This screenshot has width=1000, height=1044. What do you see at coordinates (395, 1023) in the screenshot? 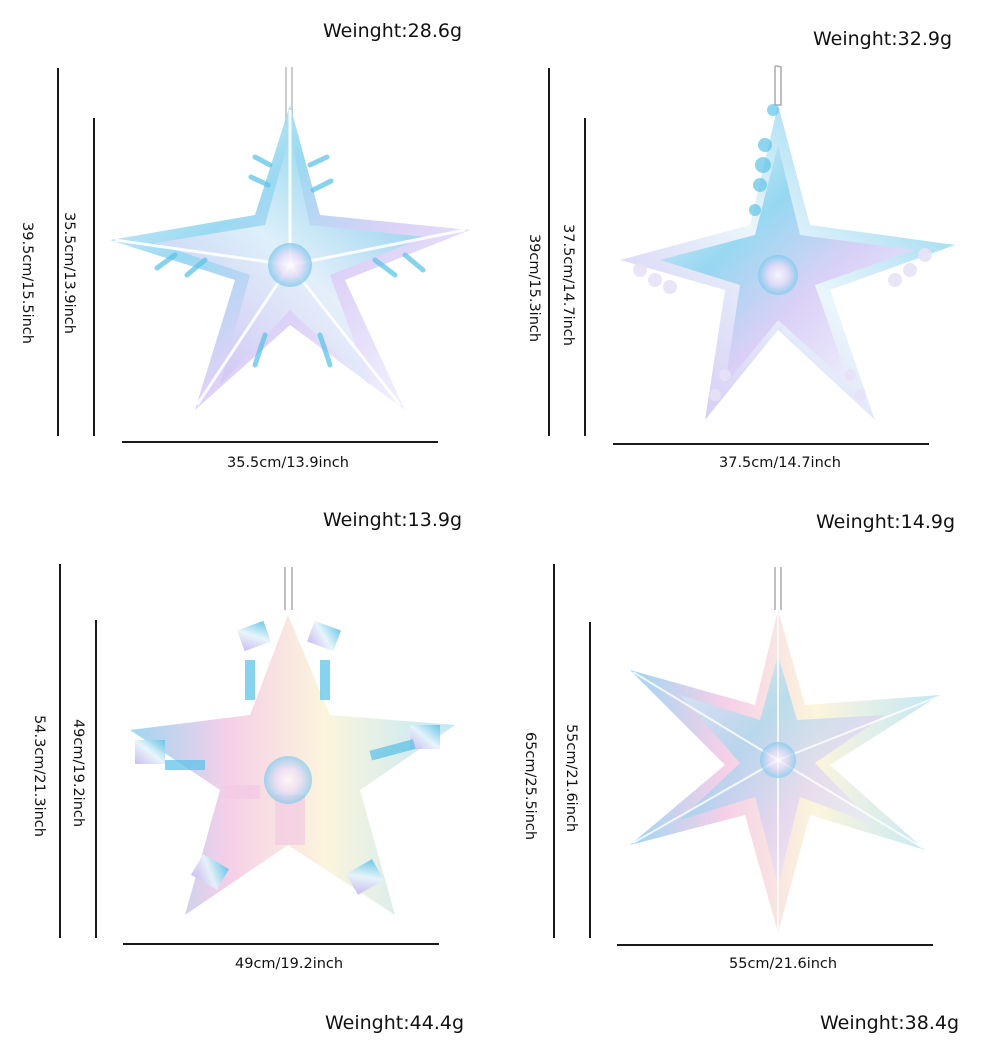
I see `weight-label-bottom-left: Weinght:44.4g` at bounding box center [395, 1023].